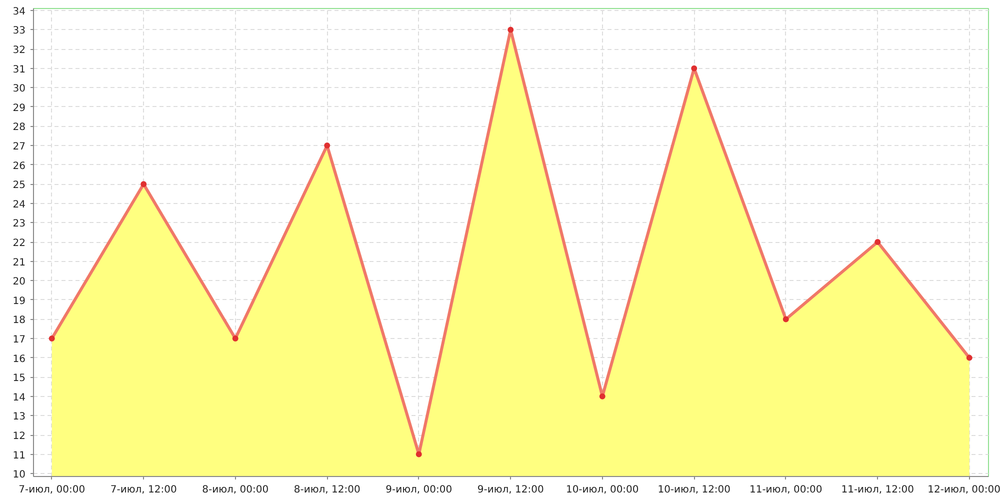  Describe the element at coordinates (52, 490) in the screenshot. I see `x-tick-label: 7-июл, 00:00` at that location.